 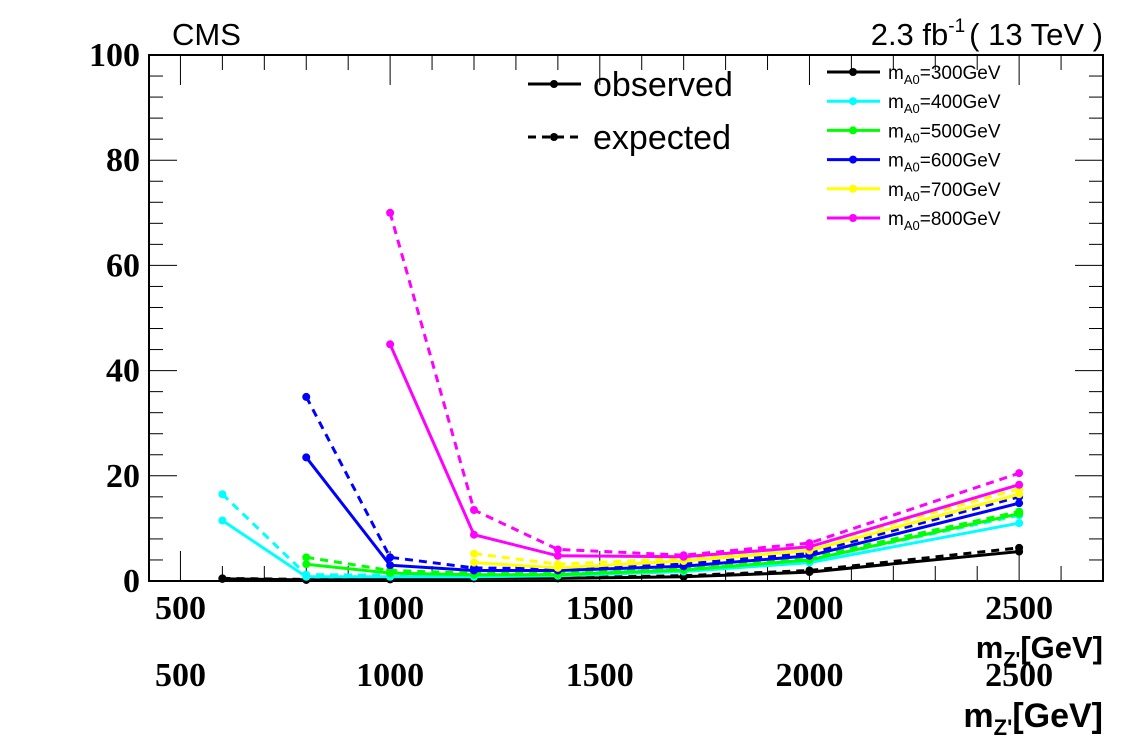 I want to click on y-tick-label: 20, so click(x=123, y=476).